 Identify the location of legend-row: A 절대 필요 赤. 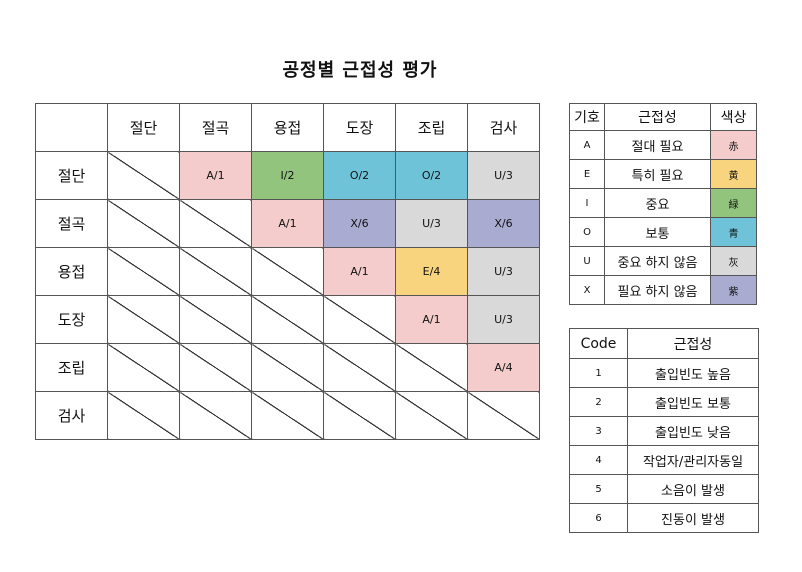
(663, 145).